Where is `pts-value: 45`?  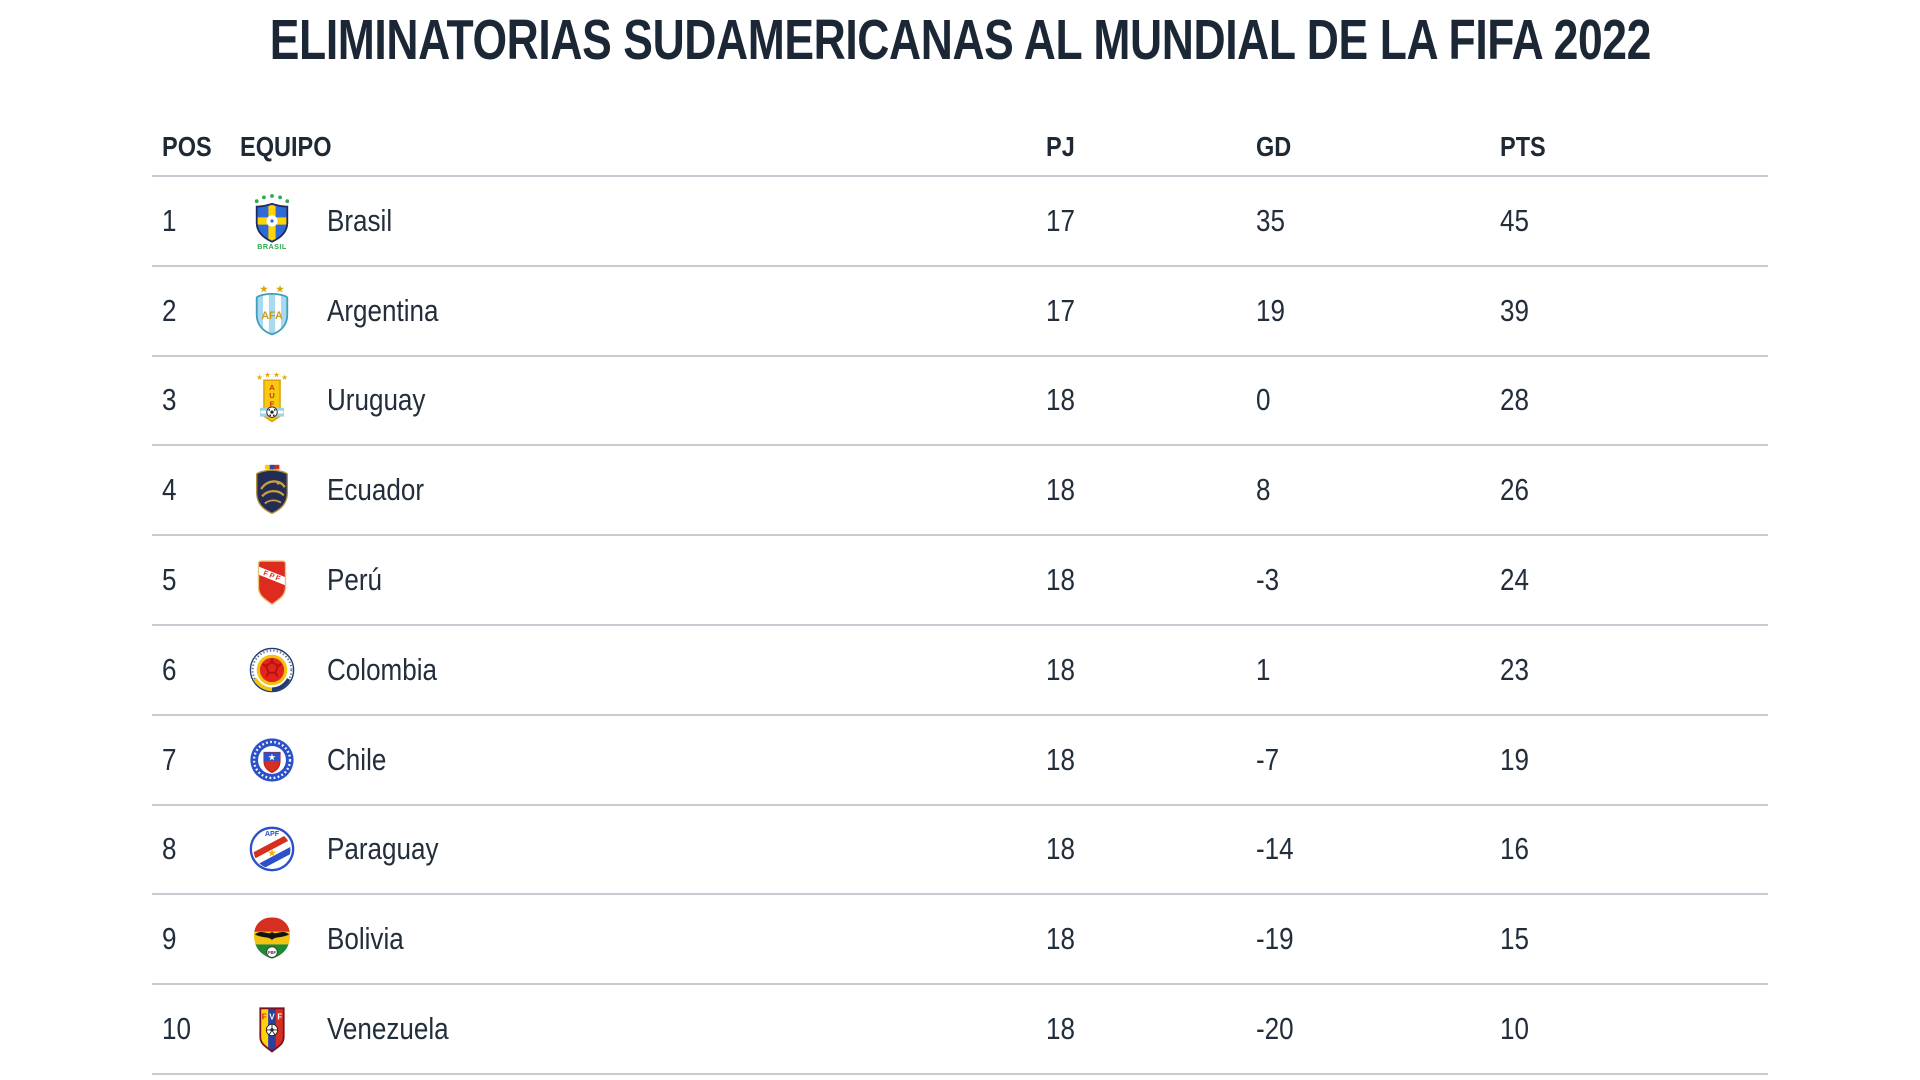 pts-value: 45 is located at coordinates (1514, 220).